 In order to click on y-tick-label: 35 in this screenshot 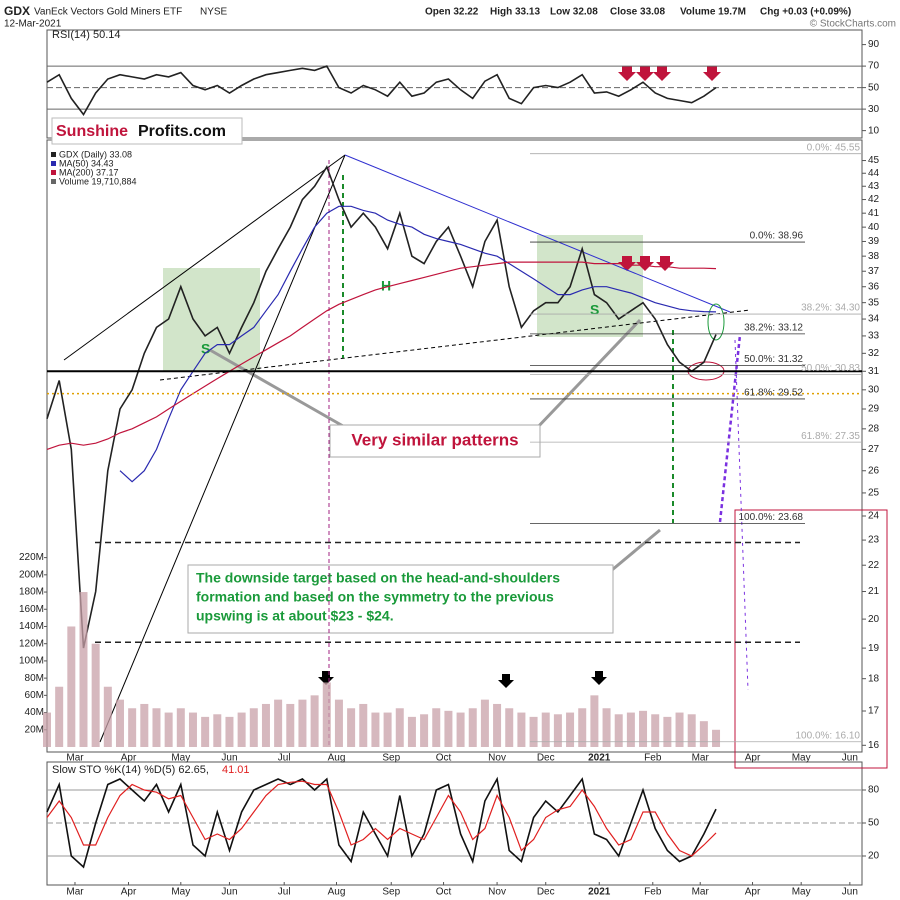, I will do `click(874, 302)`.